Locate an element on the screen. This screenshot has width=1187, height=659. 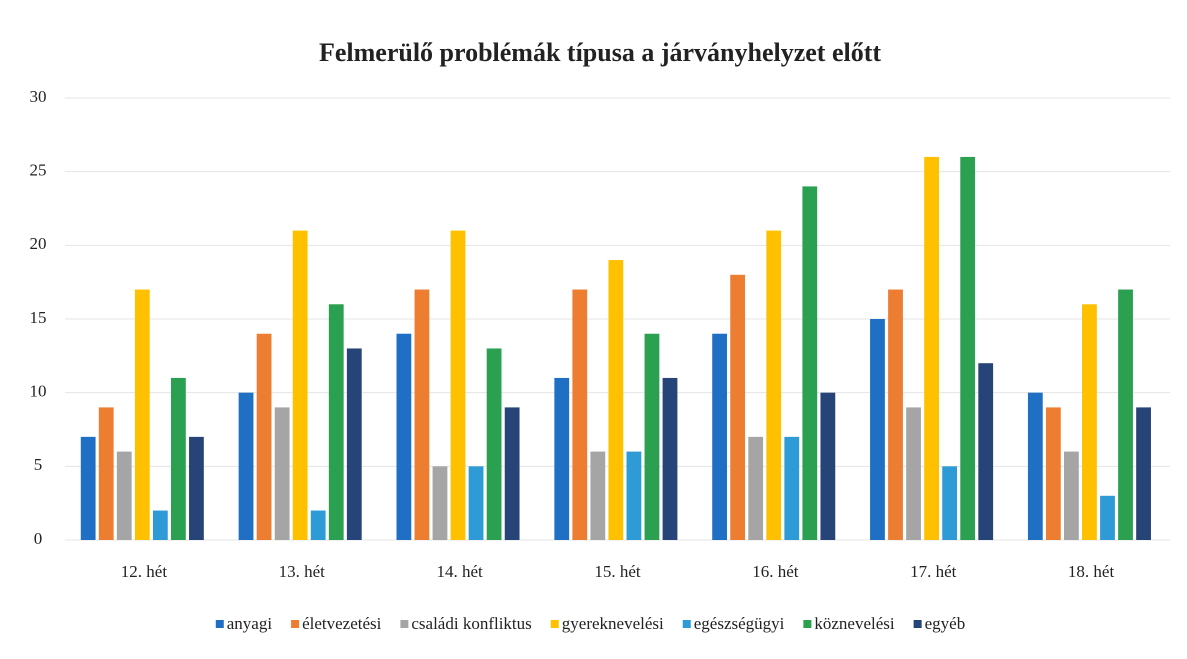
y-tick-label: 10 is located at coordinates (38, 391).